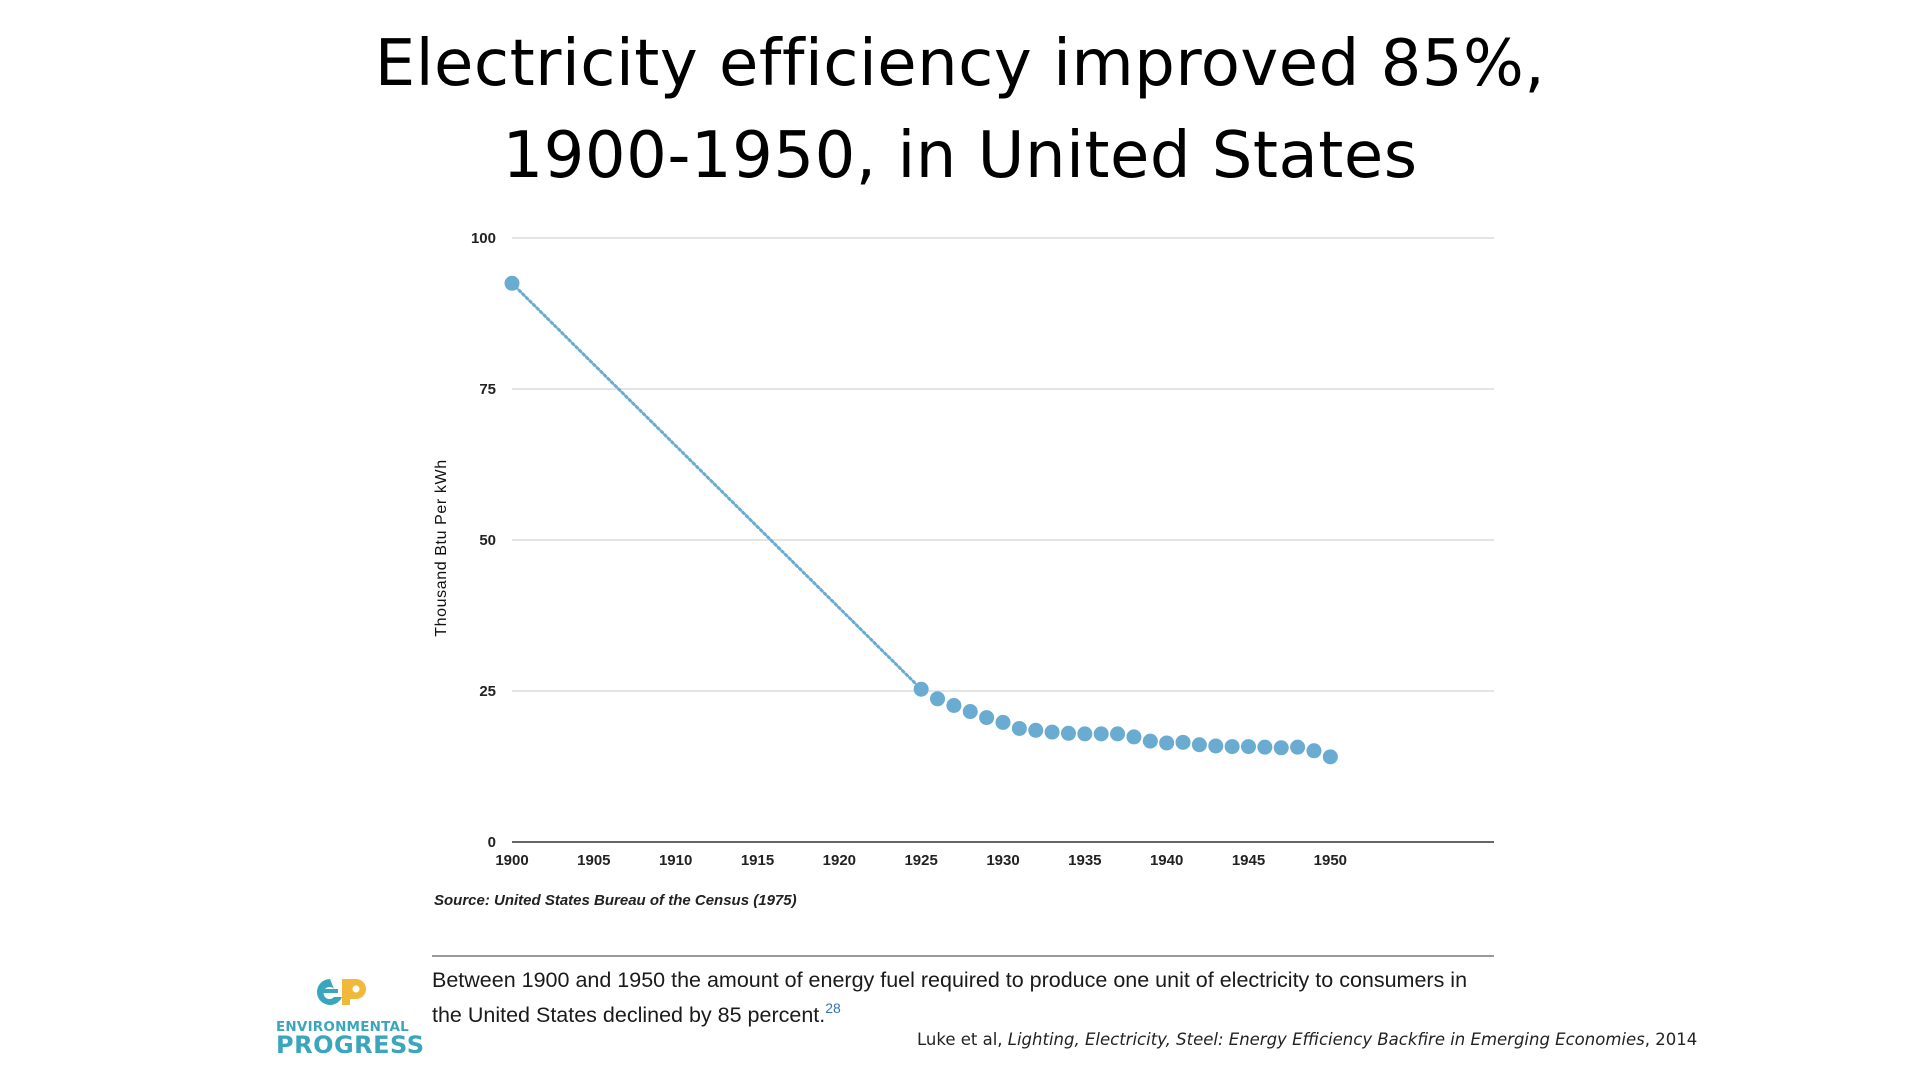 The height and width of the screenshot is (1080, 1920). I want to click on y-tick-label: 25, so click(487, 691).